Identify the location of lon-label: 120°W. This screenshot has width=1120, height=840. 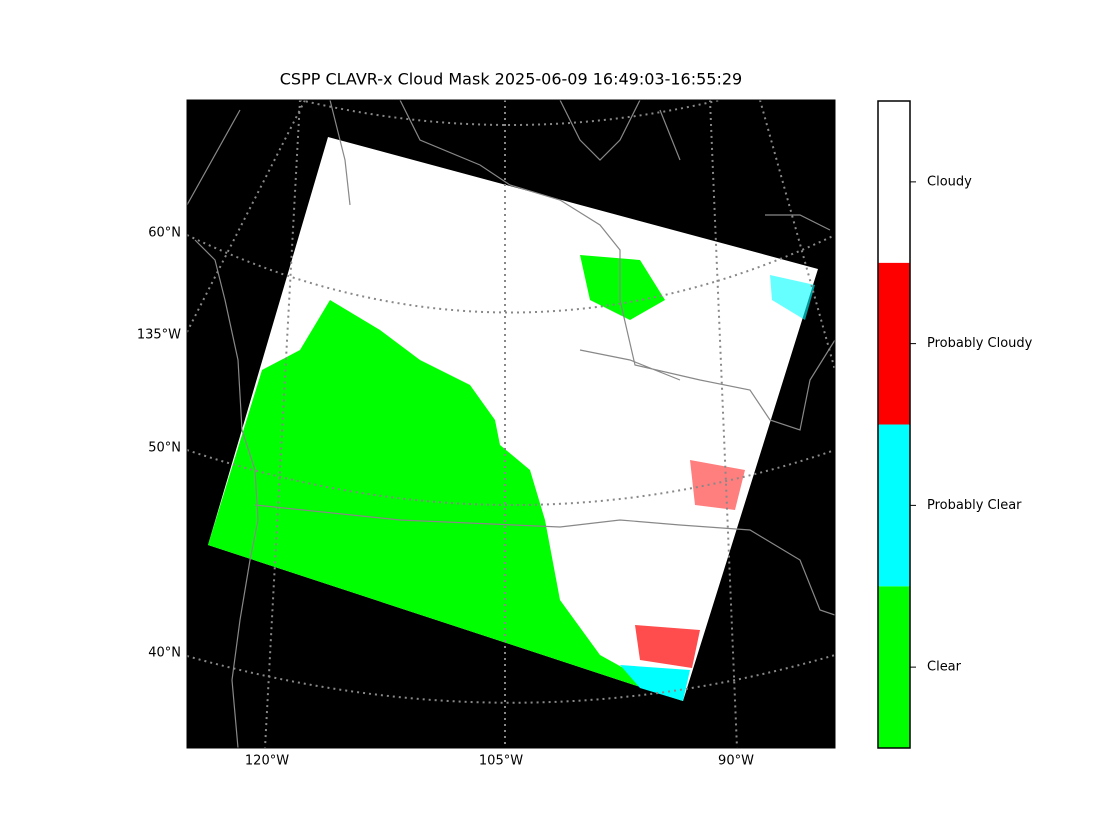
(267, 761).